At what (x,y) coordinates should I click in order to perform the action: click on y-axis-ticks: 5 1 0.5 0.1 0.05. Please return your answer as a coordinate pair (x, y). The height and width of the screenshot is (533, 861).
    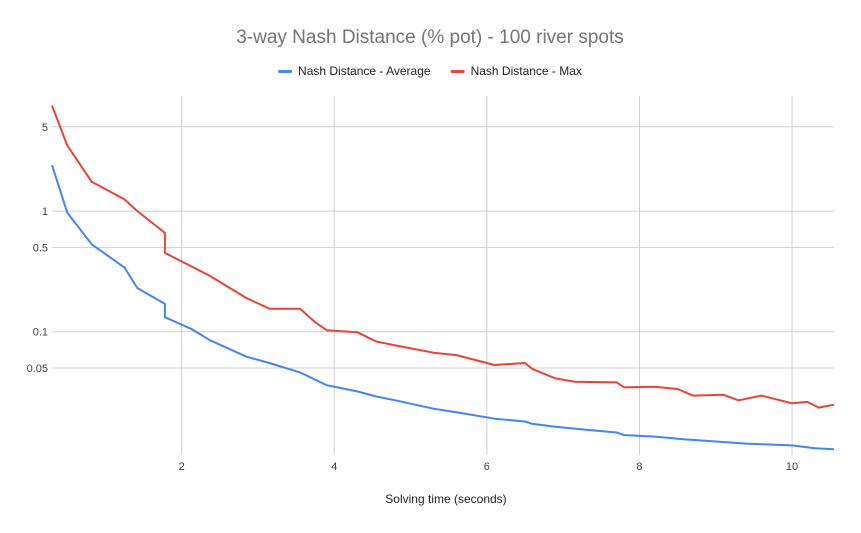
    Looking at the image, I should click on (37, 248).